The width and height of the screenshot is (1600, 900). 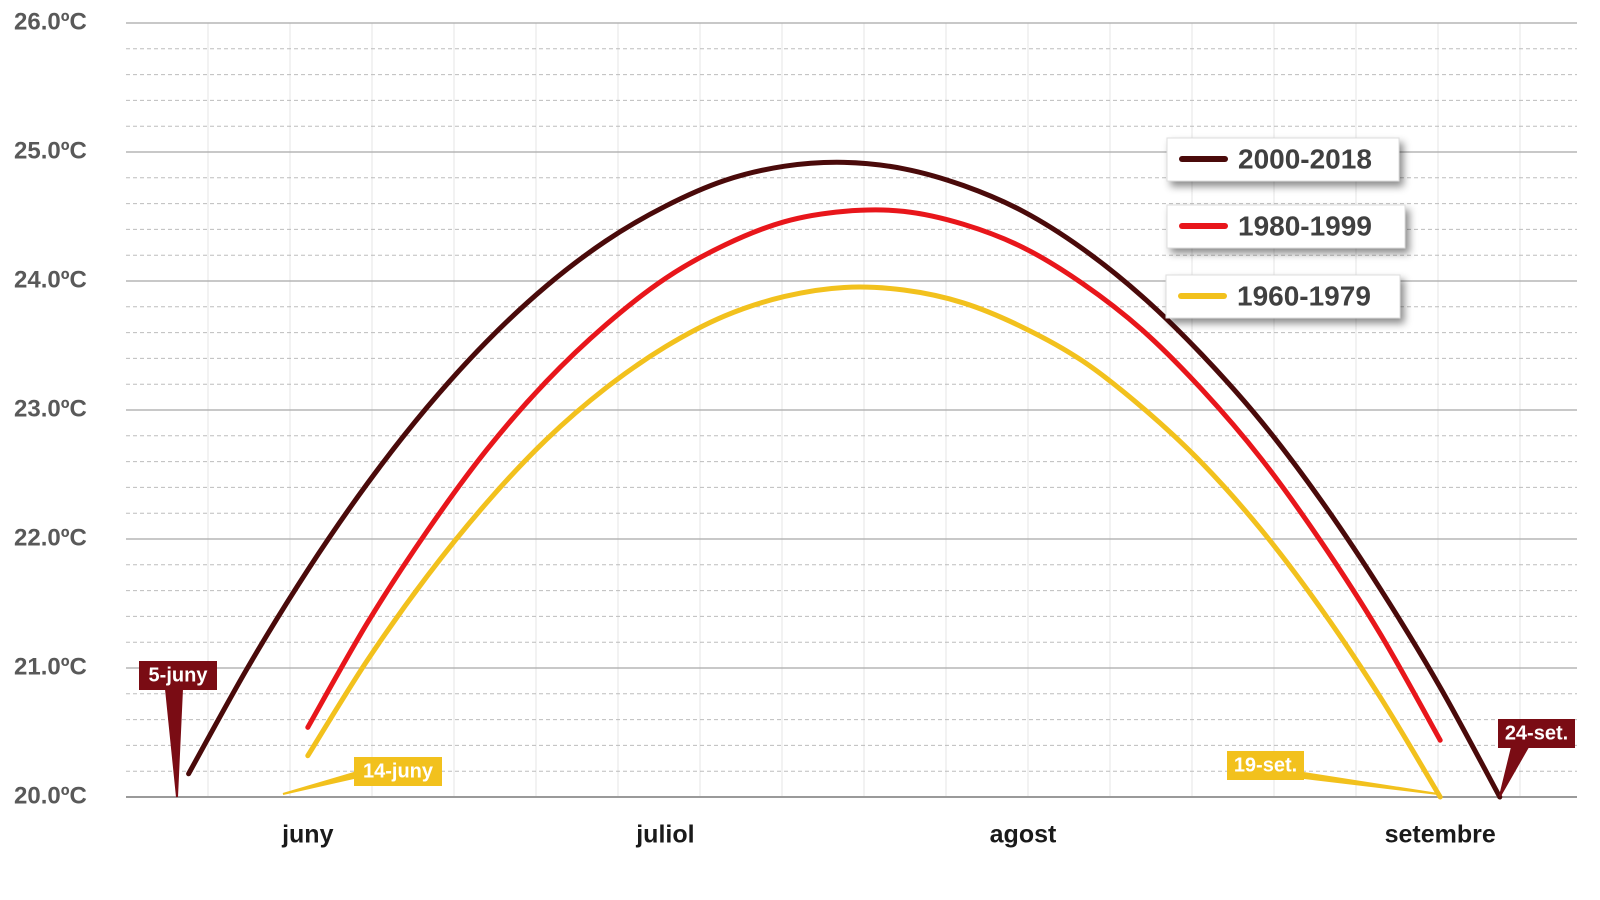 I want to click on annotation: 14-juny, so click(x=362, y=776).